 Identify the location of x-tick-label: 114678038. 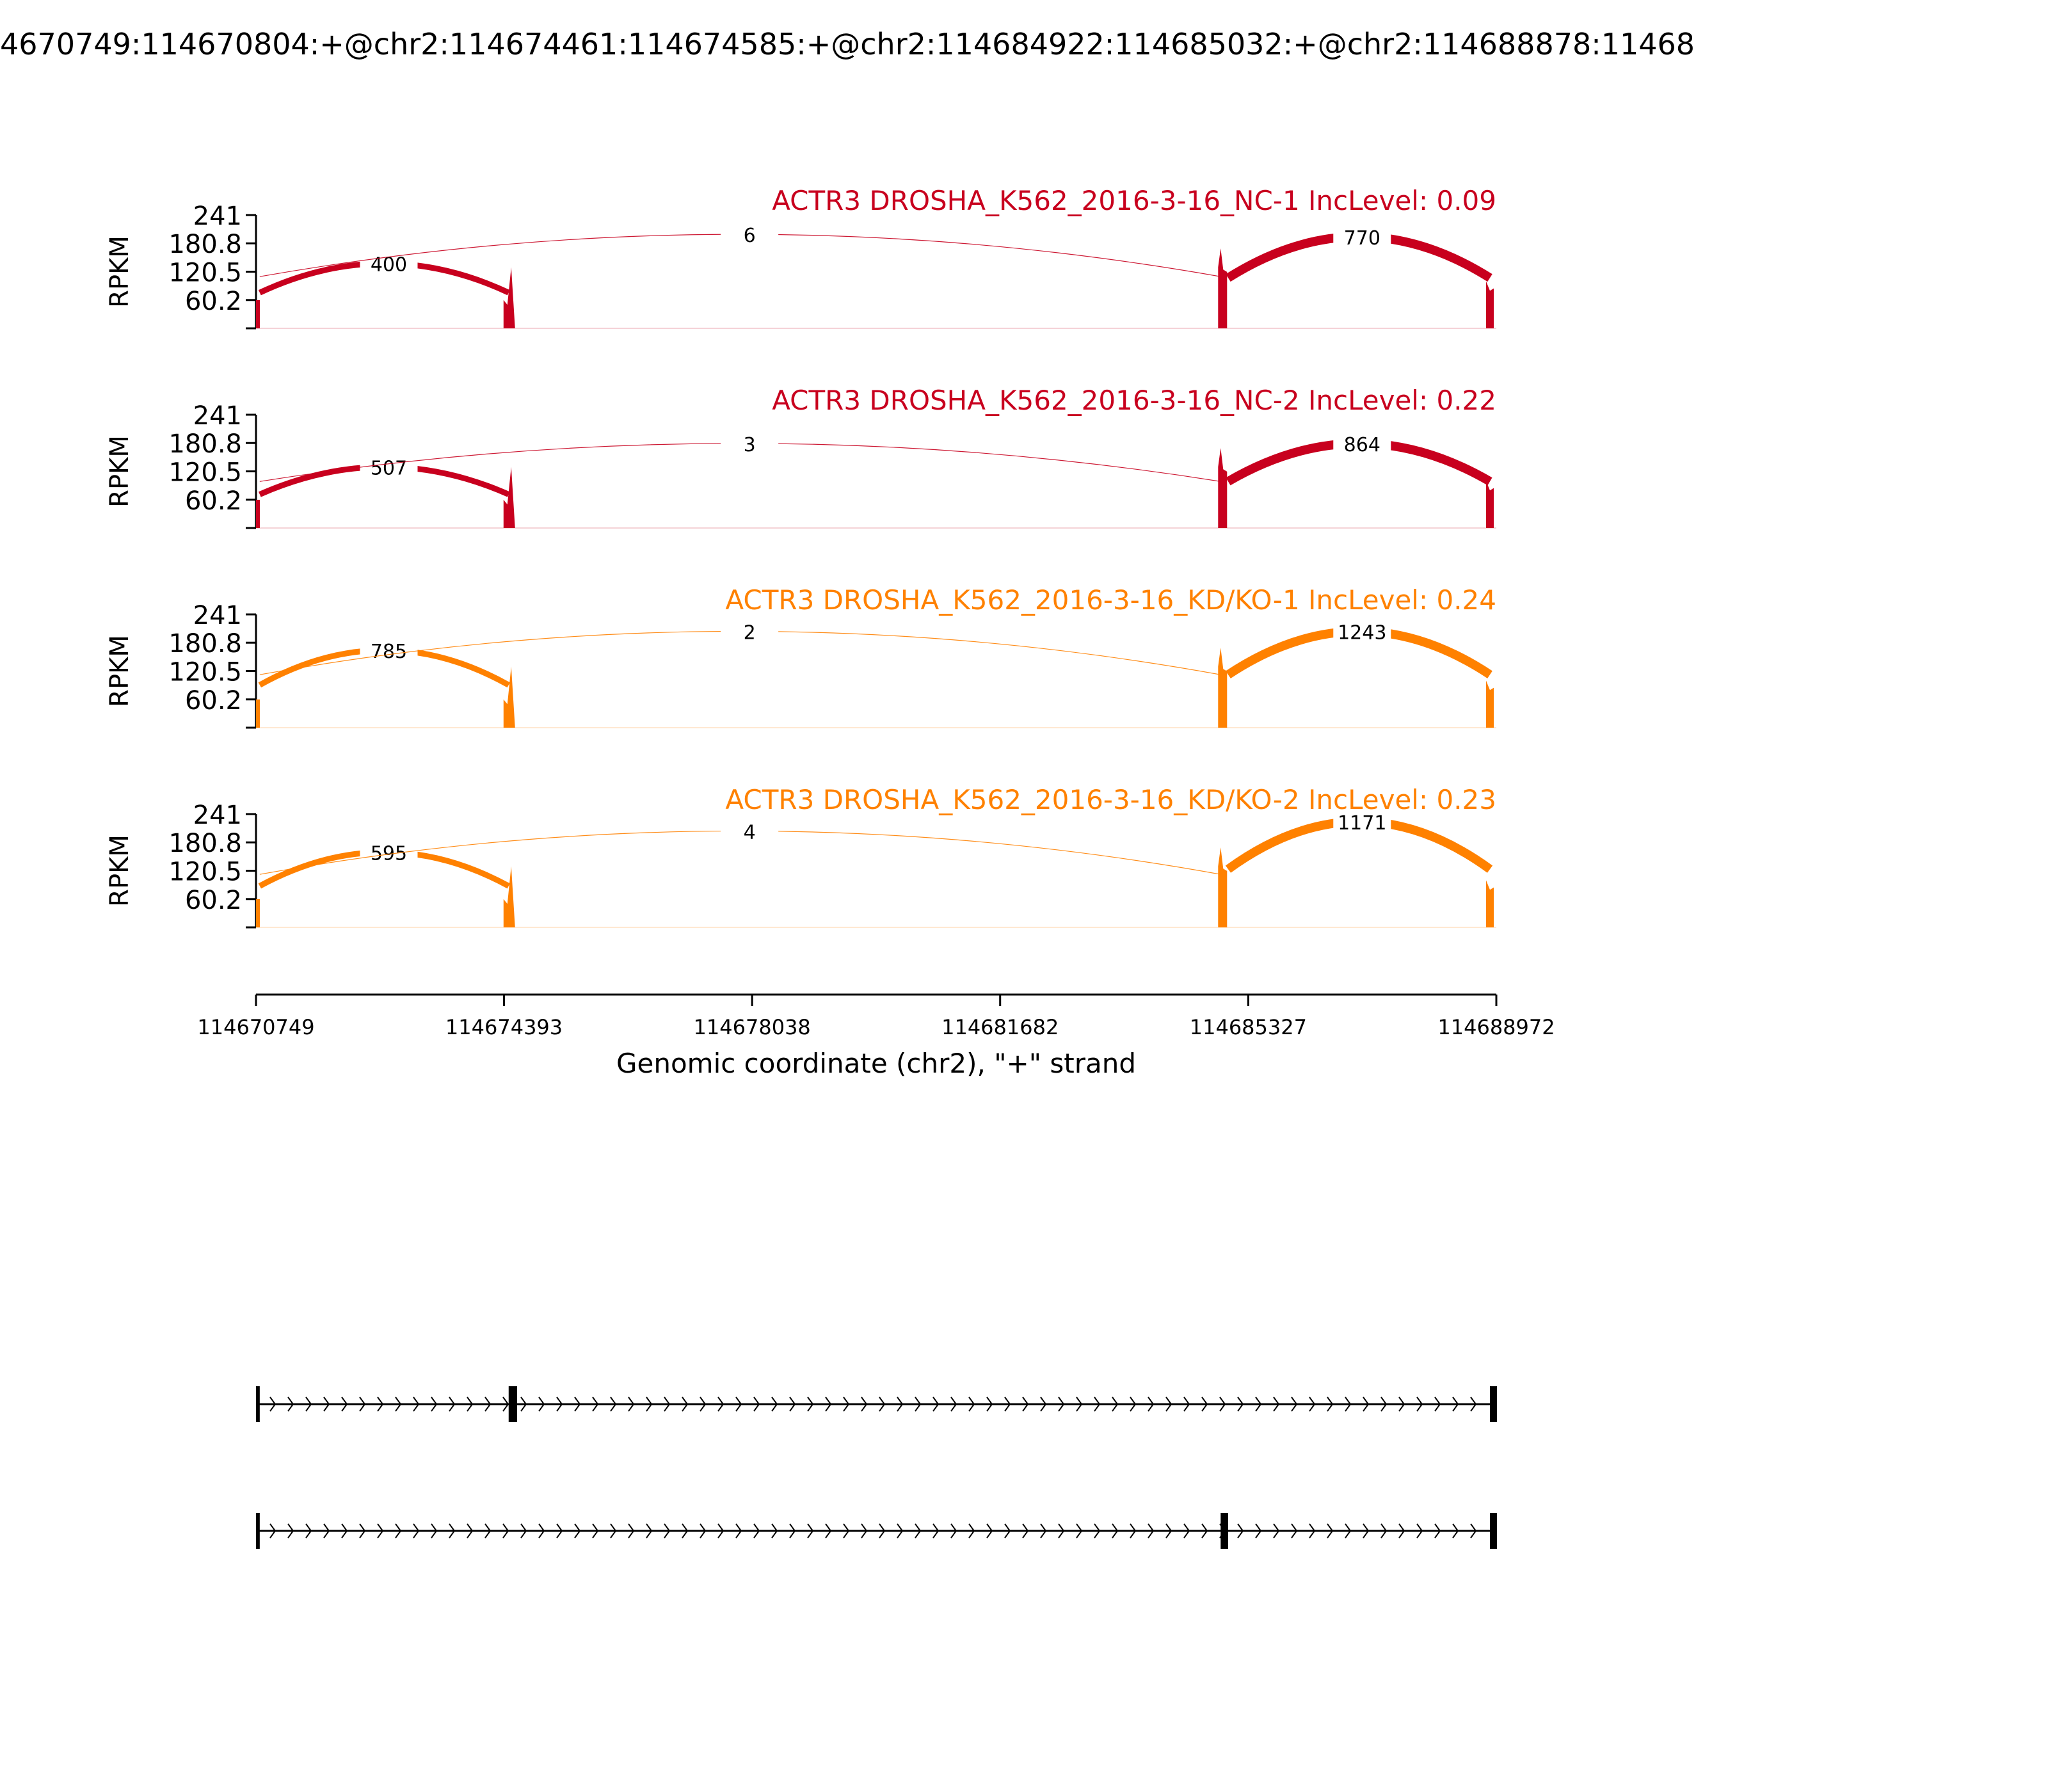
(752, 1027).